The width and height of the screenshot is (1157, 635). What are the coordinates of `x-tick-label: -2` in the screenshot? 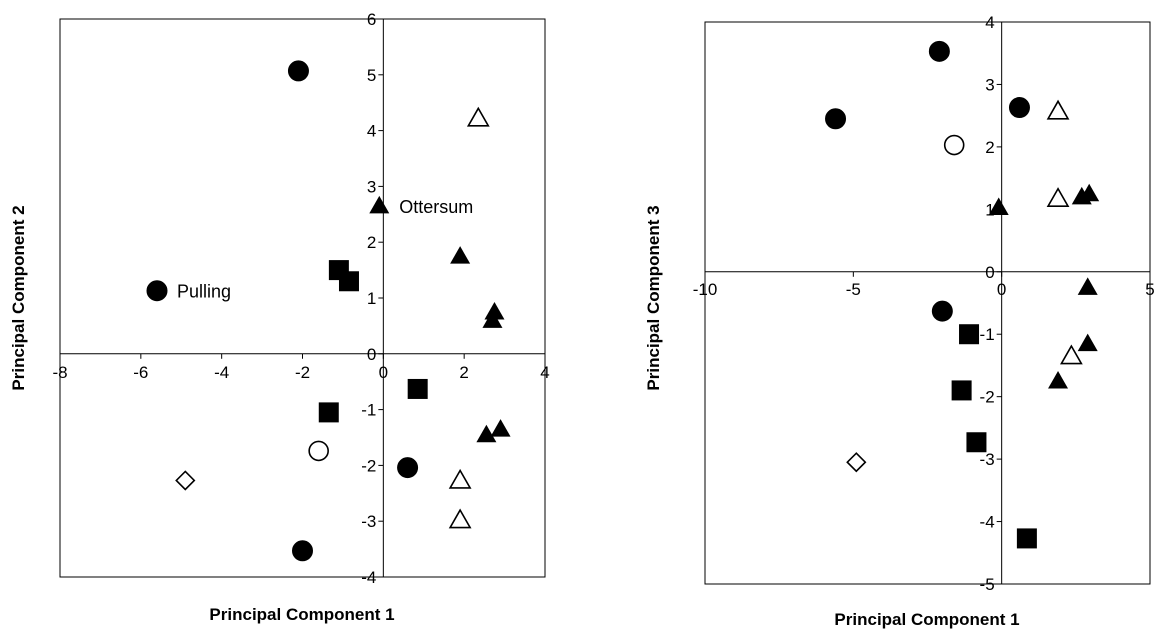 It's located at (302, 372).